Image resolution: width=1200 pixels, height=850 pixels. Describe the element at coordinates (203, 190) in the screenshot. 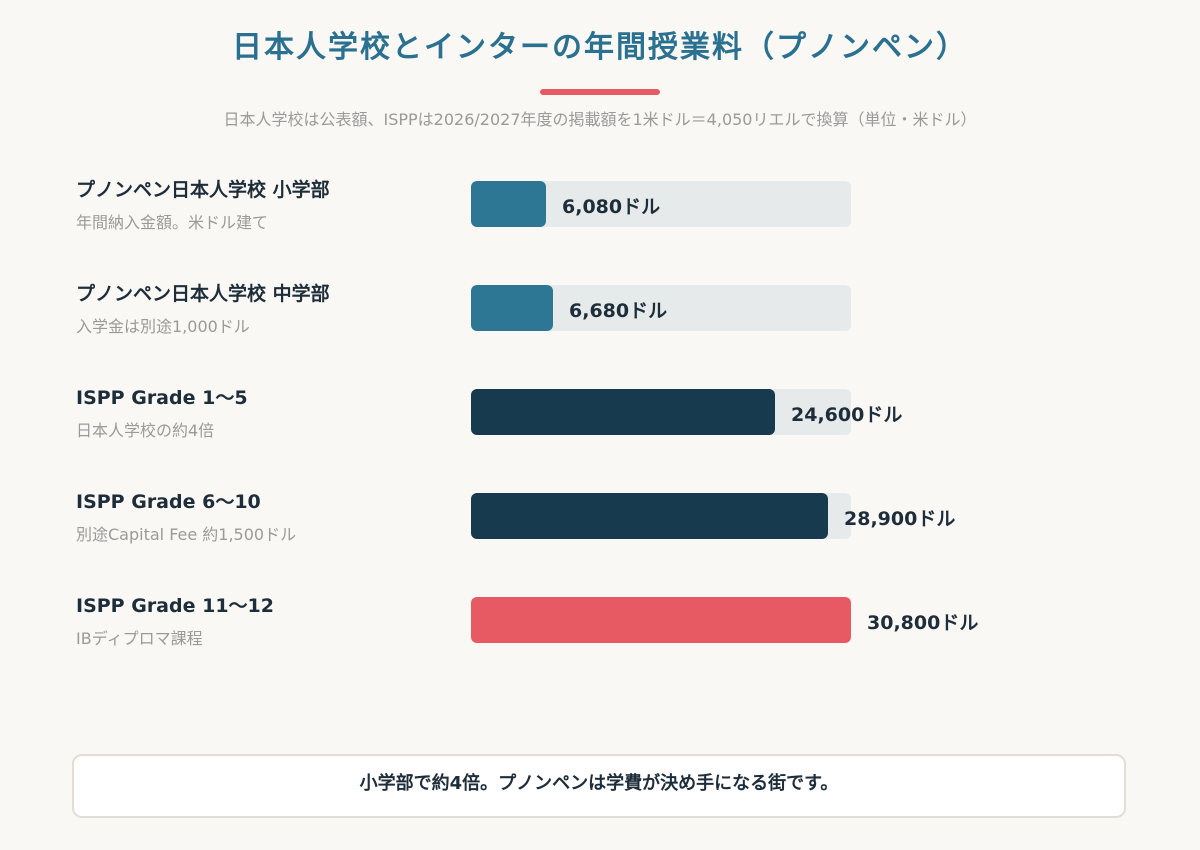

I see `category-label: プノンペン日本人学校 小学部` at that location.